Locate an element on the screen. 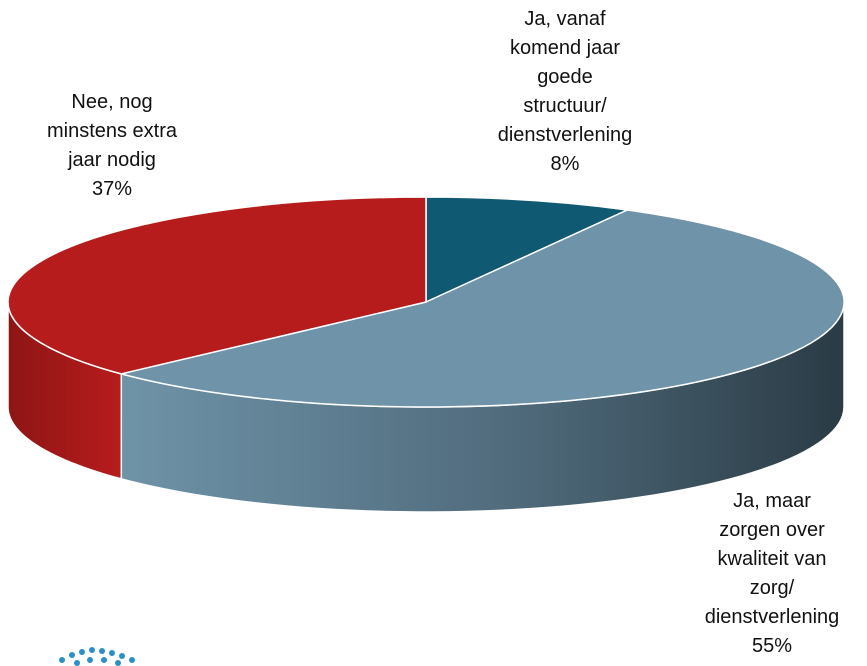 Image resolution: width=867 pixels, height=666 pixels. slice-label: Nee, nog minstens extra jaar nodig 37% is located at coordinates (112, 146).